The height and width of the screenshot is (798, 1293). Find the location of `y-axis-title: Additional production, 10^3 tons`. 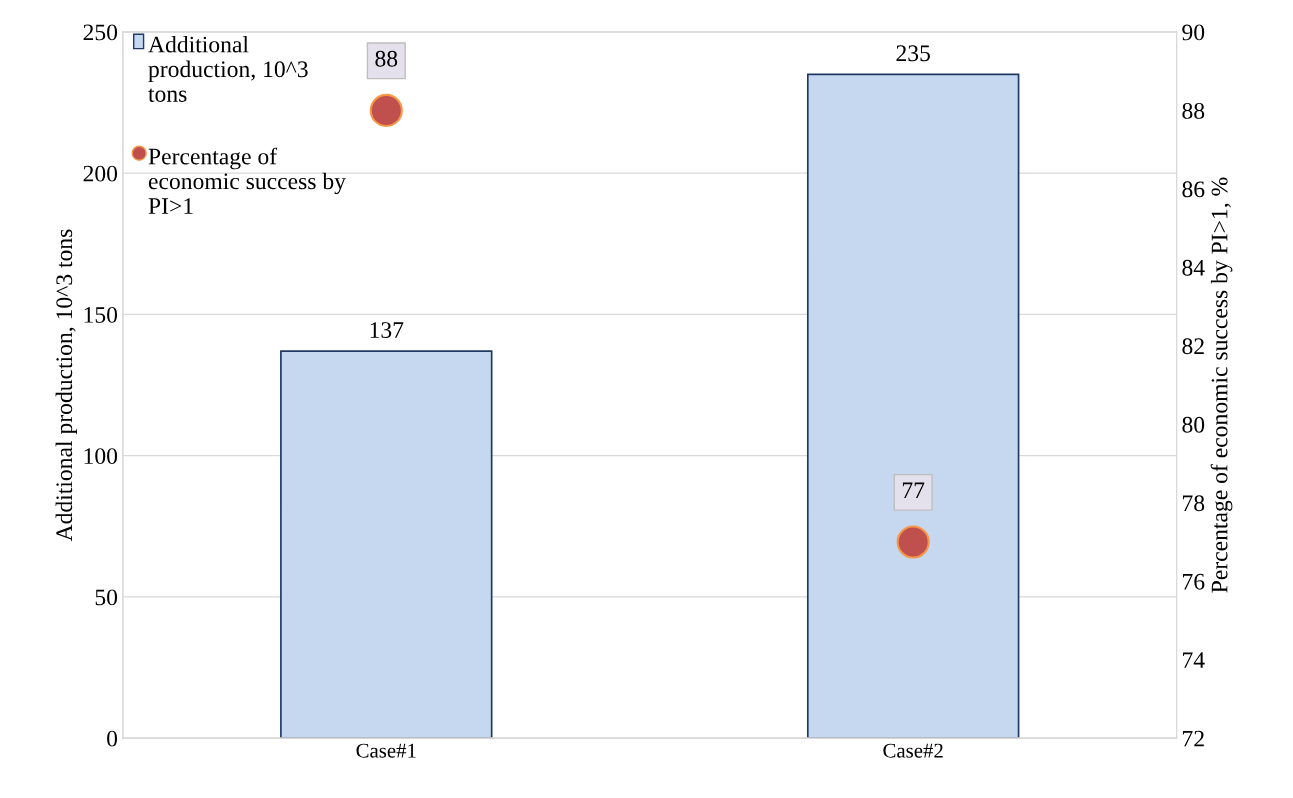

y-axis-title: Additional production, 10^3 tons is located at coordinates (66, 385).